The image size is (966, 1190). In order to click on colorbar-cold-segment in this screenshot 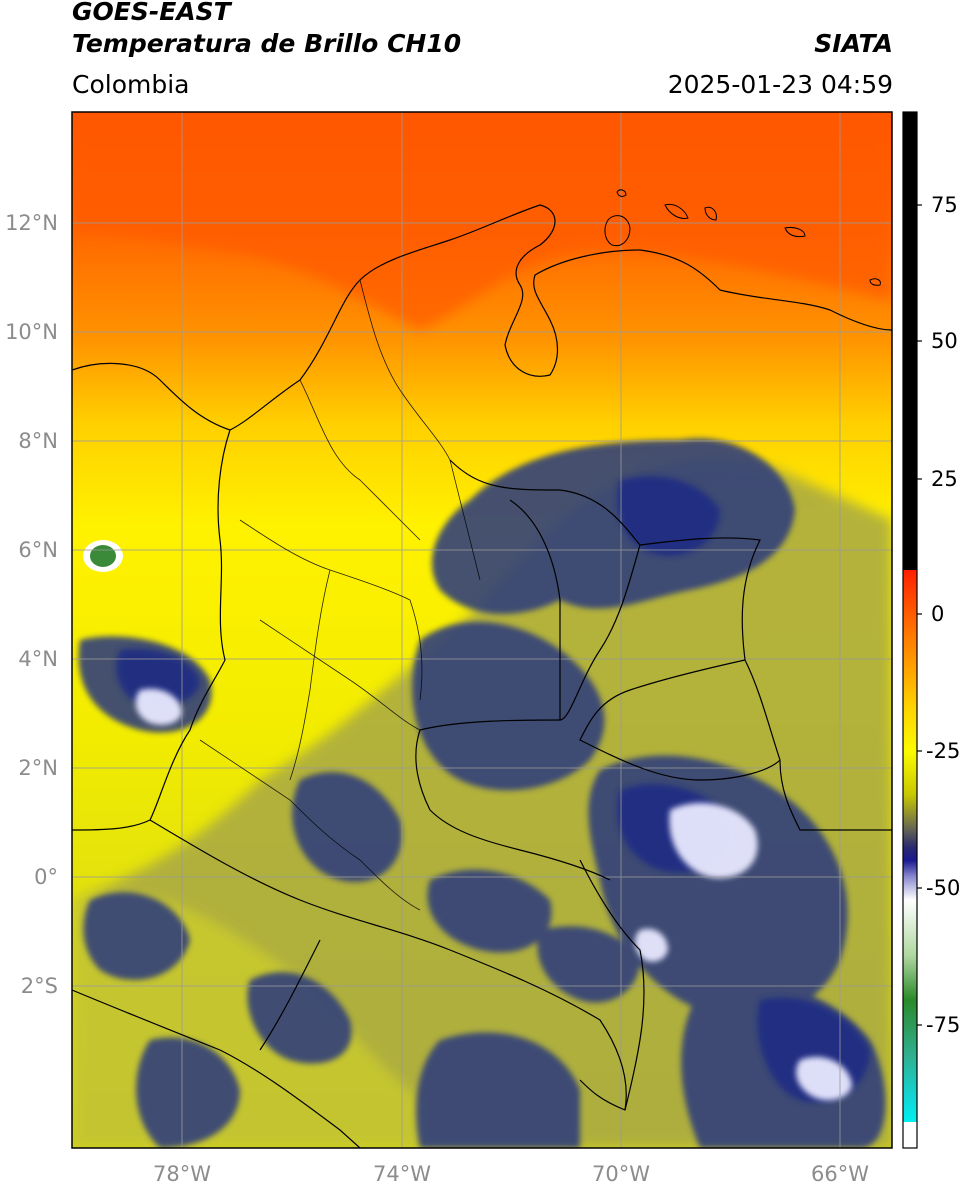, I will do `click(910, 1011)`.